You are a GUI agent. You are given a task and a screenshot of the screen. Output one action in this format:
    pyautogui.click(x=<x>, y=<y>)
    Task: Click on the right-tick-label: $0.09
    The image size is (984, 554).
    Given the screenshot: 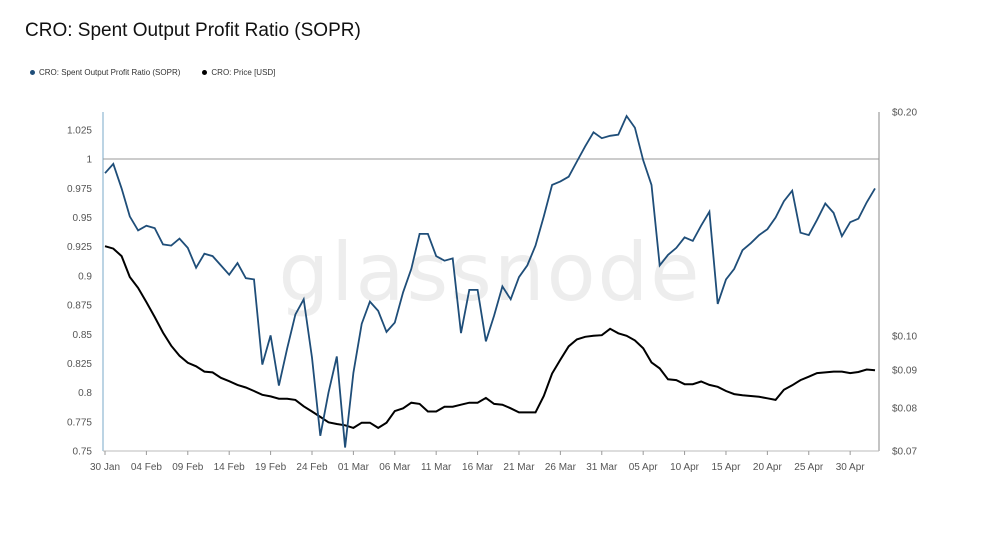 What is the action you would take?
    pyautogui.click(x=904, y=370)
    